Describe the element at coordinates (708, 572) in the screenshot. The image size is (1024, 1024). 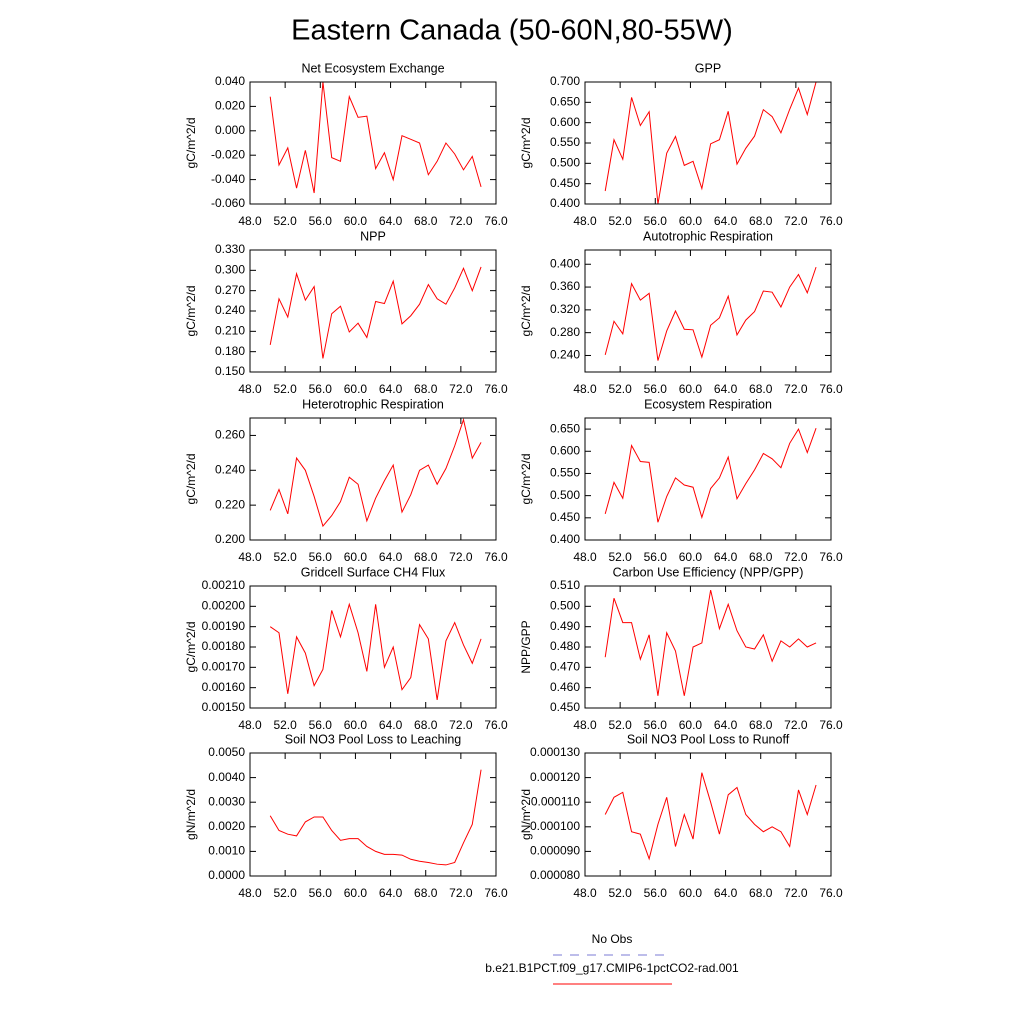
I see `panel-title: Carbon Use Efficiency (NPP/GPP)` at that location.